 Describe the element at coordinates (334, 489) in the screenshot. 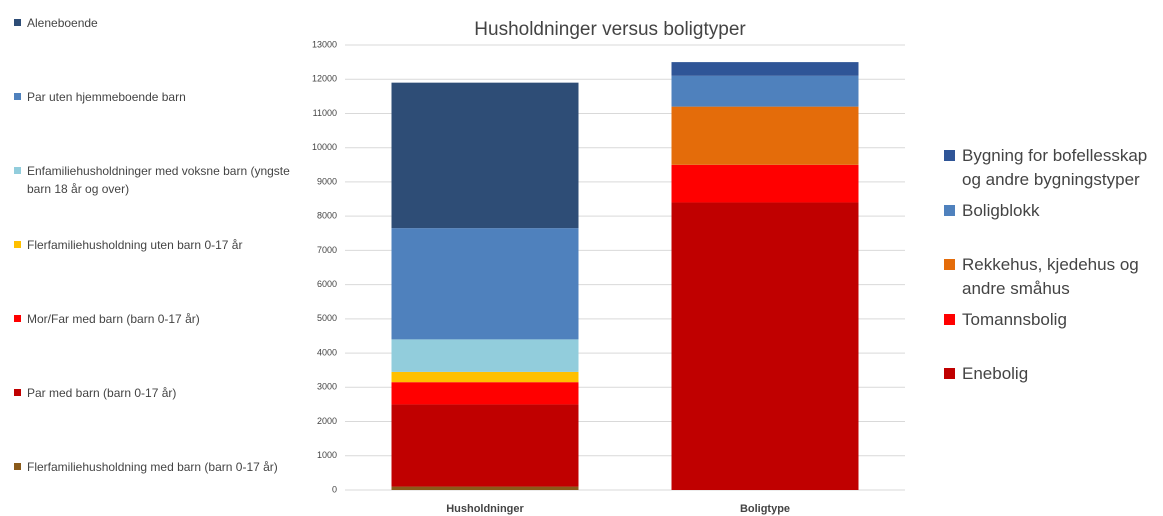

I see `y-tick-label: 0` at that location.